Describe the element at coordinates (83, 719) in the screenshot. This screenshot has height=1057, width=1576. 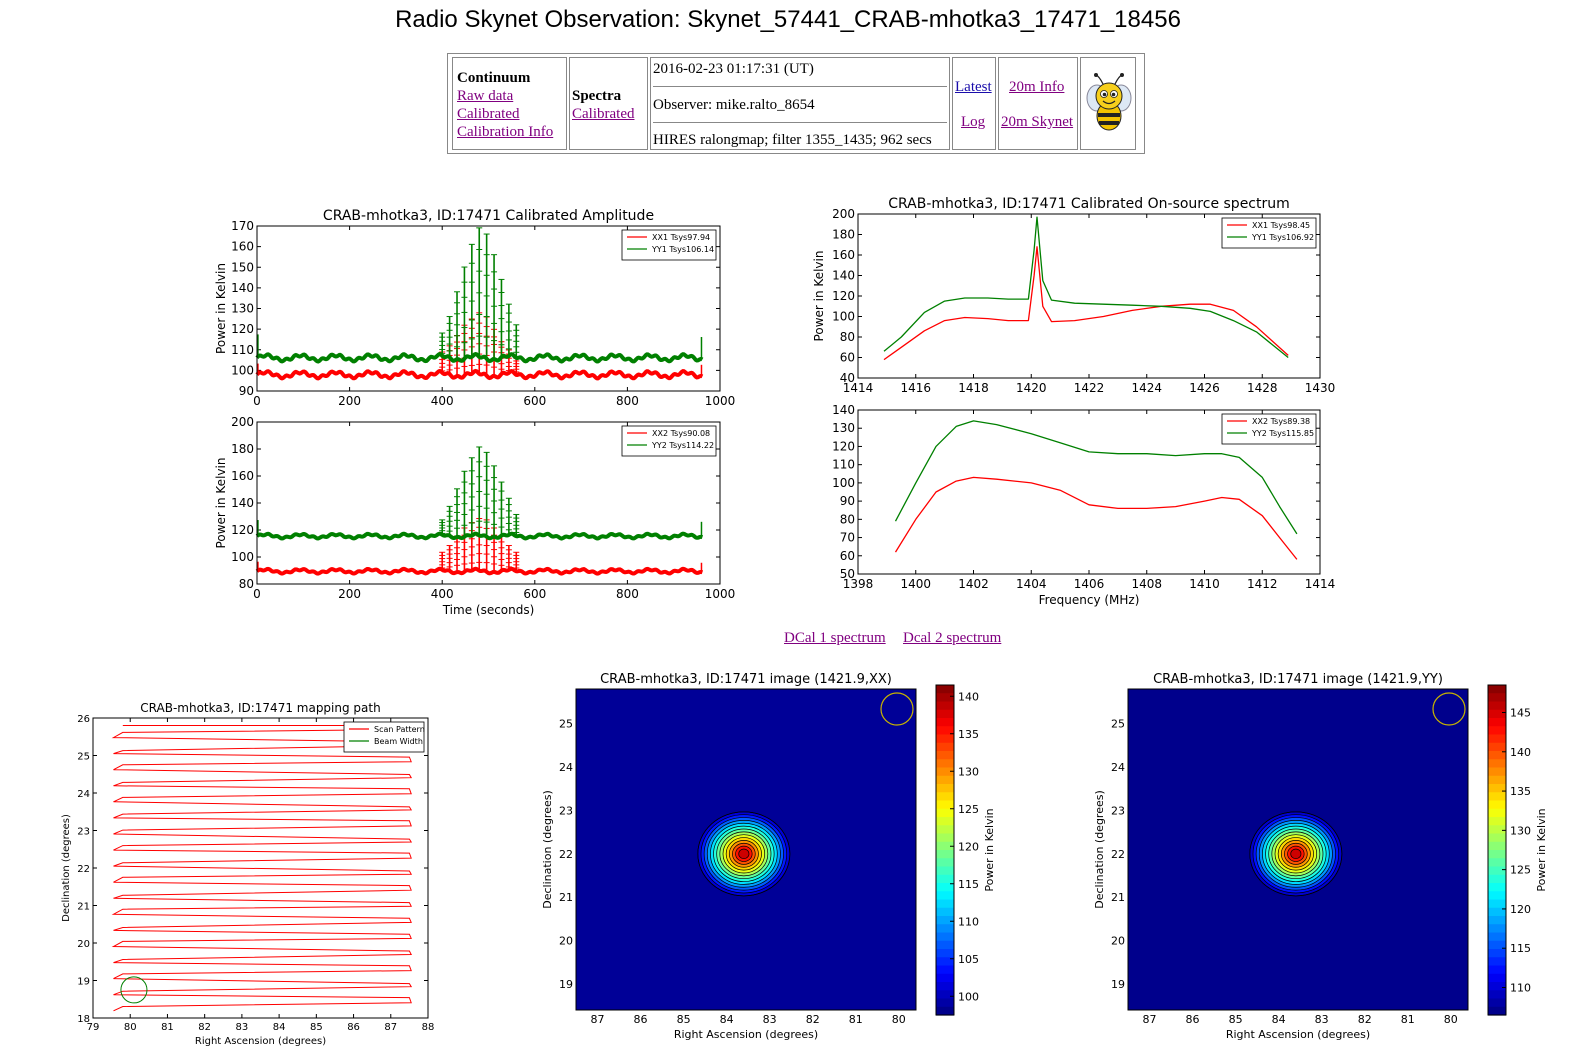
I see `y-tick-label: 26` at that location.